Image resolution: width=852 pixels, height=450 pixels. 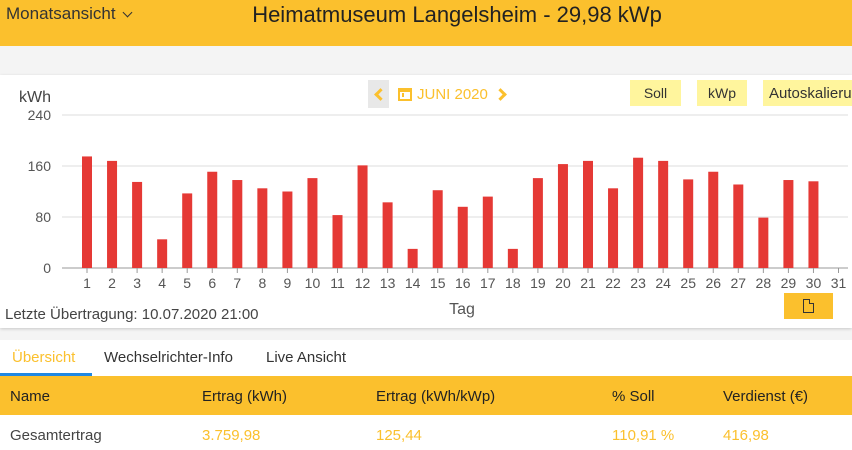 I want to click on previous-month-button, so click(x=378, y=94).